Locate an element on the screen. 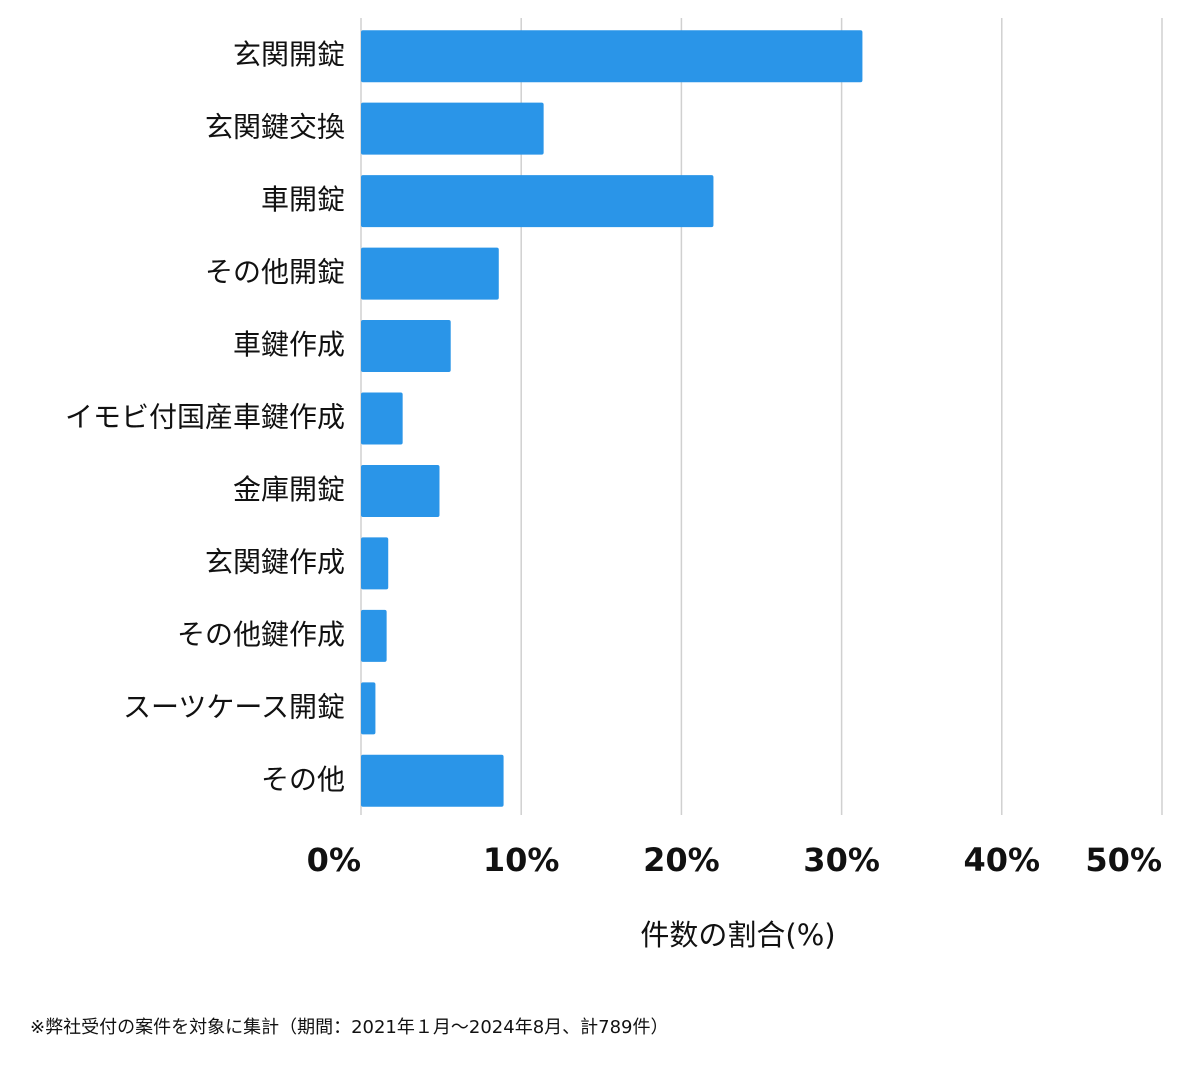 The width and height of the screenshot is (1200, 1069). y-tick-label: その他開錠 is located at coordinates (275, 272).